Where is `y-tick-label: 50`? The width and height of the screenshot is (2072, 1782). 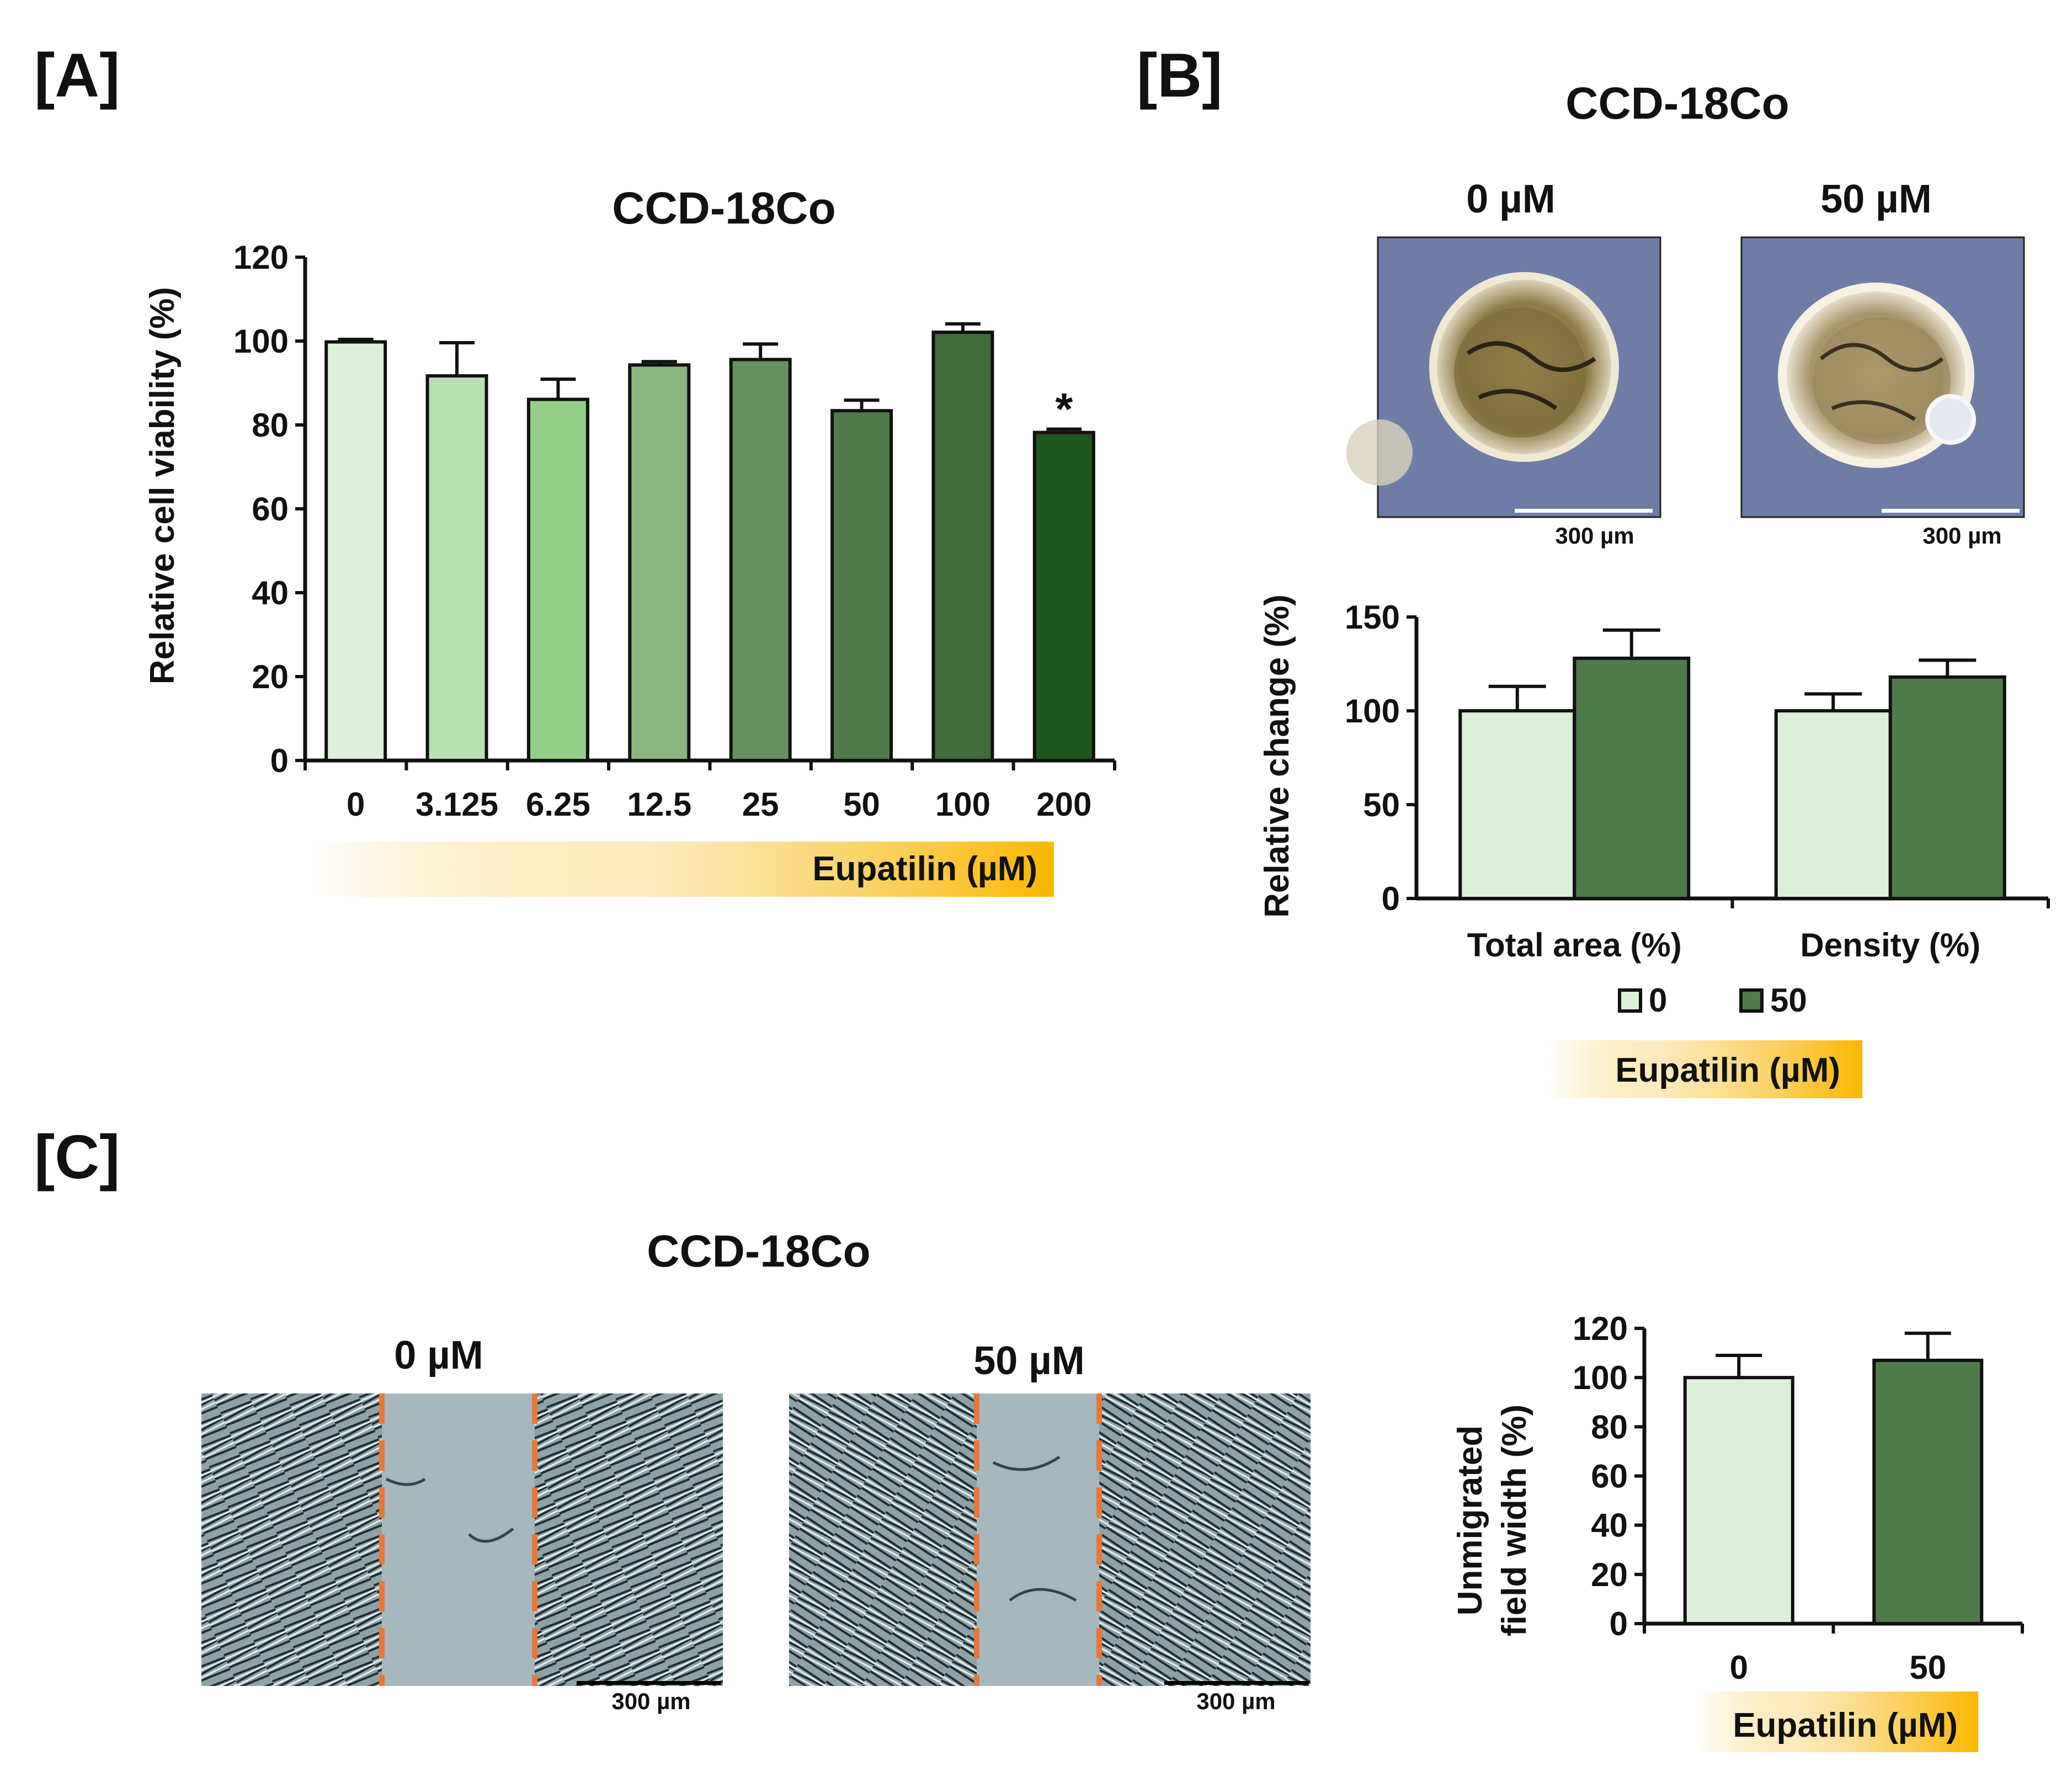
y-tick-label: 50 is located at coordinates (1381, 804).